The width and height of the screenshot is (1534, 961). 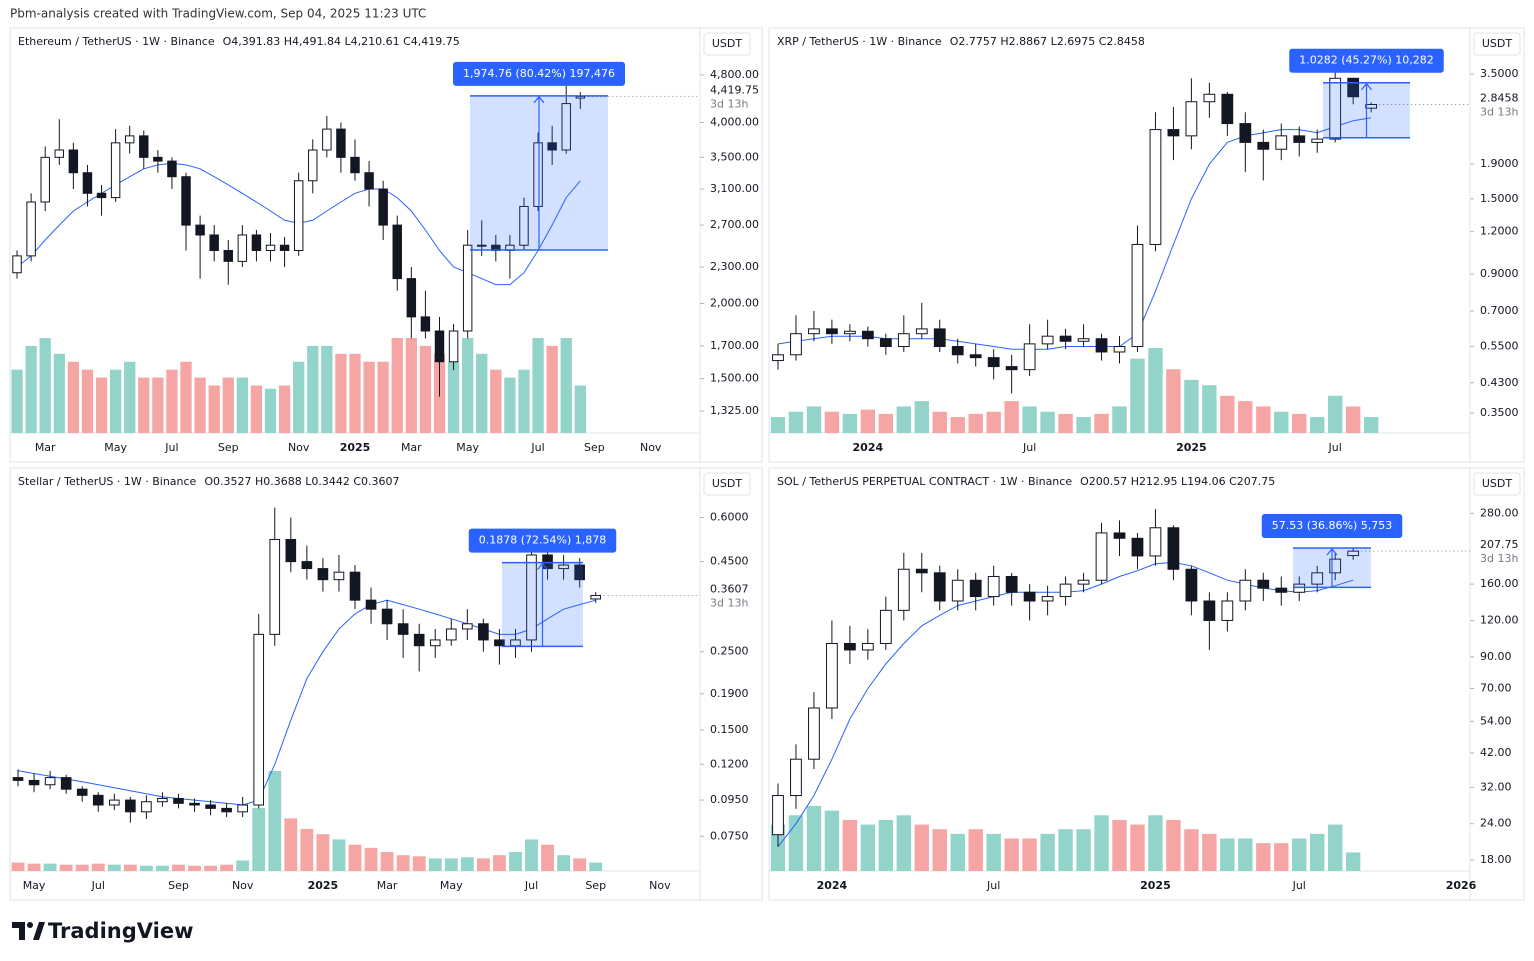 What do you see at coordinates (107, 481) in the screenshot?
I see `chart-title: Stellar / TetherUS · 1W · Binance` at bounding box center [107, 481].